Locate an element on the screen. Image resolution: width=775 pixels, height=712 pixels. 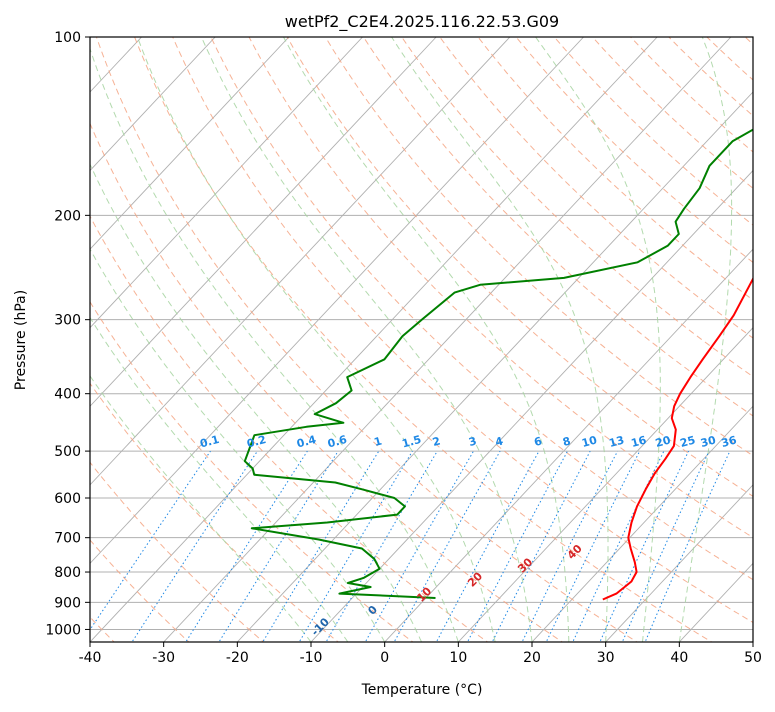
mixing-ratio-label: 0.1 is located at coordinates (210, 442).